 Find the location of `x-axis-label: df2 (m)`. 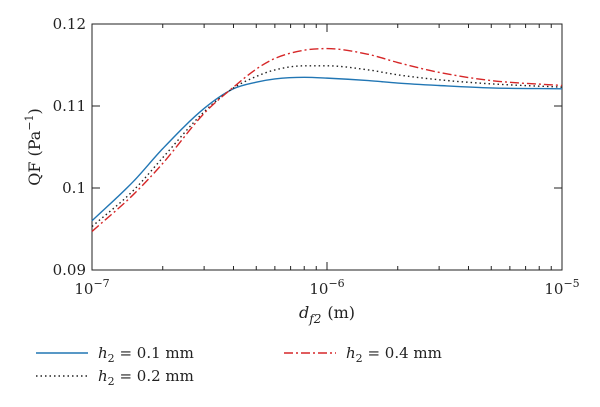

x-axis-label: df2 (m) is located at coordinates (327, 314).